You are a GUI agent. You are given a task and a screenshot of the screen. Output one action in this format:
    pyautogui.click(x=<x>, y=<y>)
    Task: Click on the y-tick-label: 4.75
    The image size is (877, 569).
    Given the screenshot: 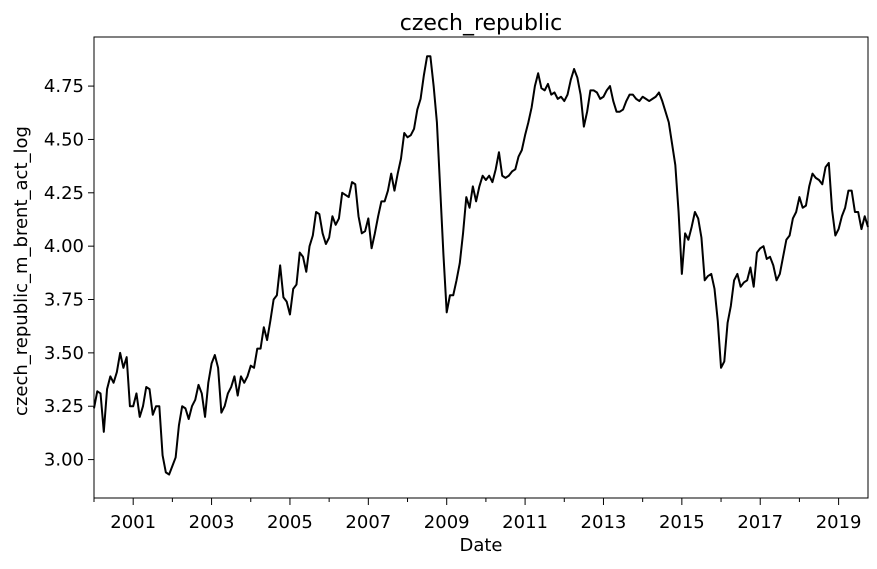 What is the action you would take?
    pyautogui.click(x=64, y=86)
    